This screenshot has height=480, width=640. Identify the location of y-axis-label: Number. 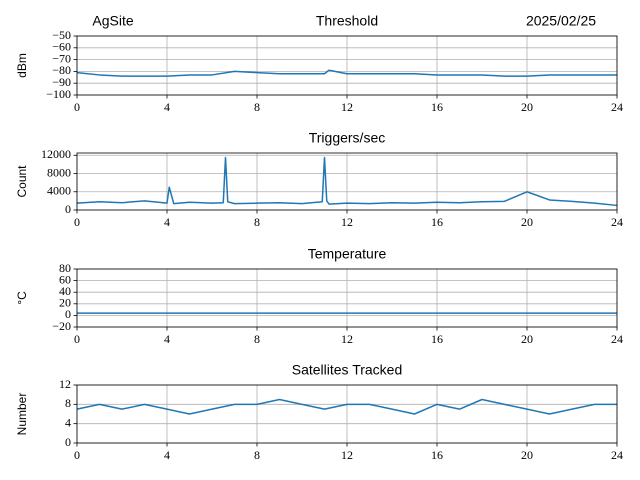
(22, 414).